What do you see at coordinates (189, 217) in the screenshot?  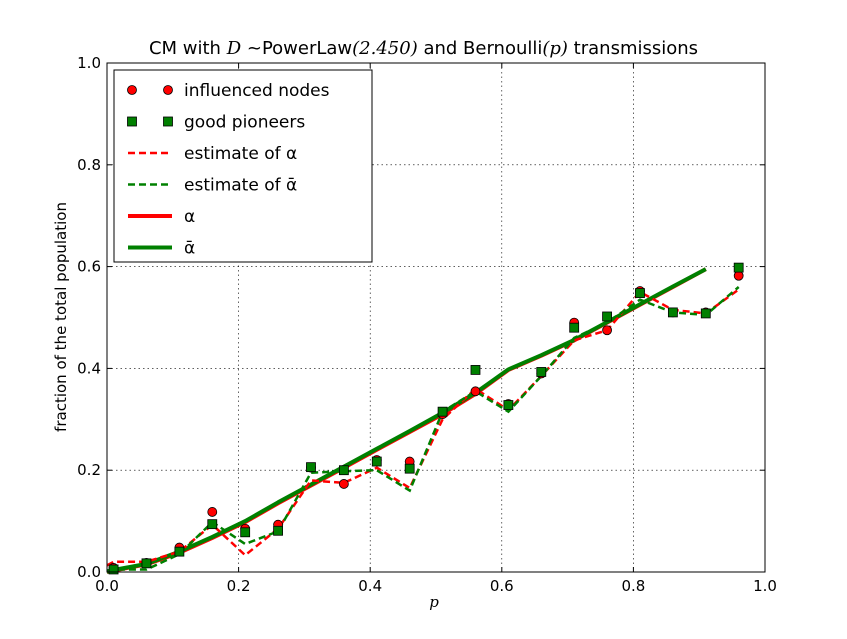 I see `legend-label: α` at bounding box center [189, 217].